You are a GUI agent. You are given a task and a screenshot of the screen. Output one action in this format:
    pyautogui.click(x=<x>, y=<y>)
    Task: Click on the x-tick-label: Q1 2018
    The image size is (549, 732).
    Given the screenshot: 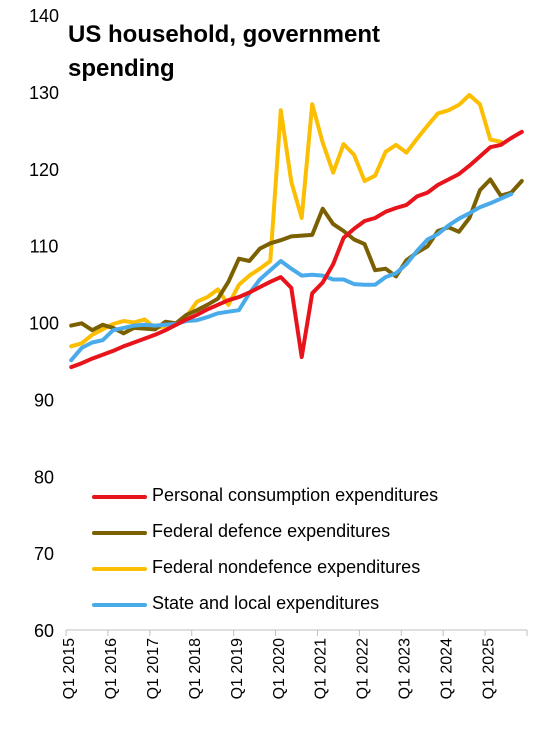 What is the action you would take?
    pyautogui.click(x=195, y=668)
    